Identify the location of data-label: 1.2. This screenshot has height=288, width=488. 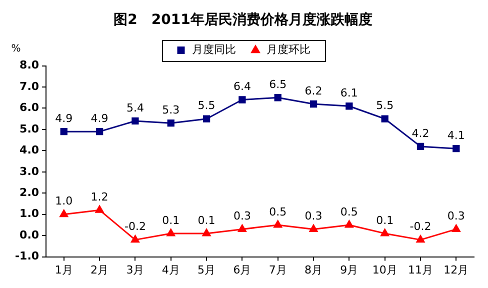
(99, 197).